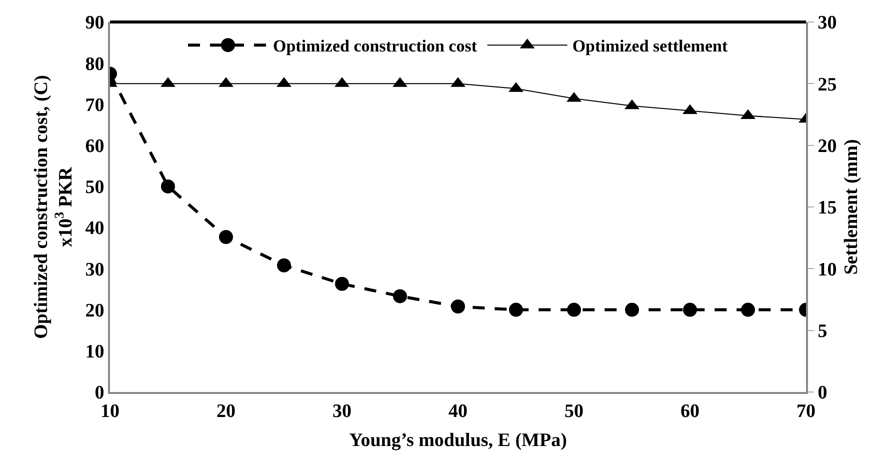  I want to click on x-tick-label: 20, so click(226, 411).